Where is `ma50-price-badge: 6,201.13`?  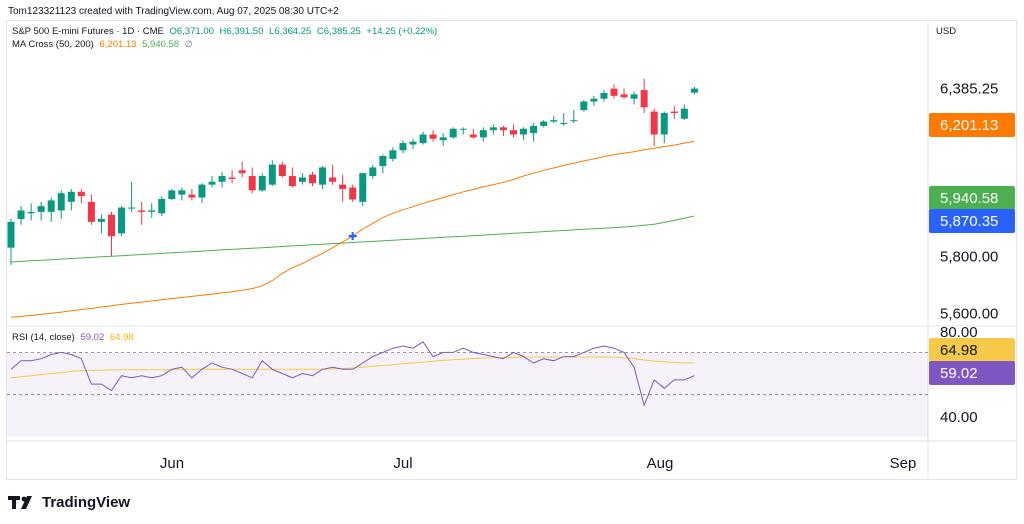 ma50-price-badge: 6,201.13 is located at coordinates (969, 125).